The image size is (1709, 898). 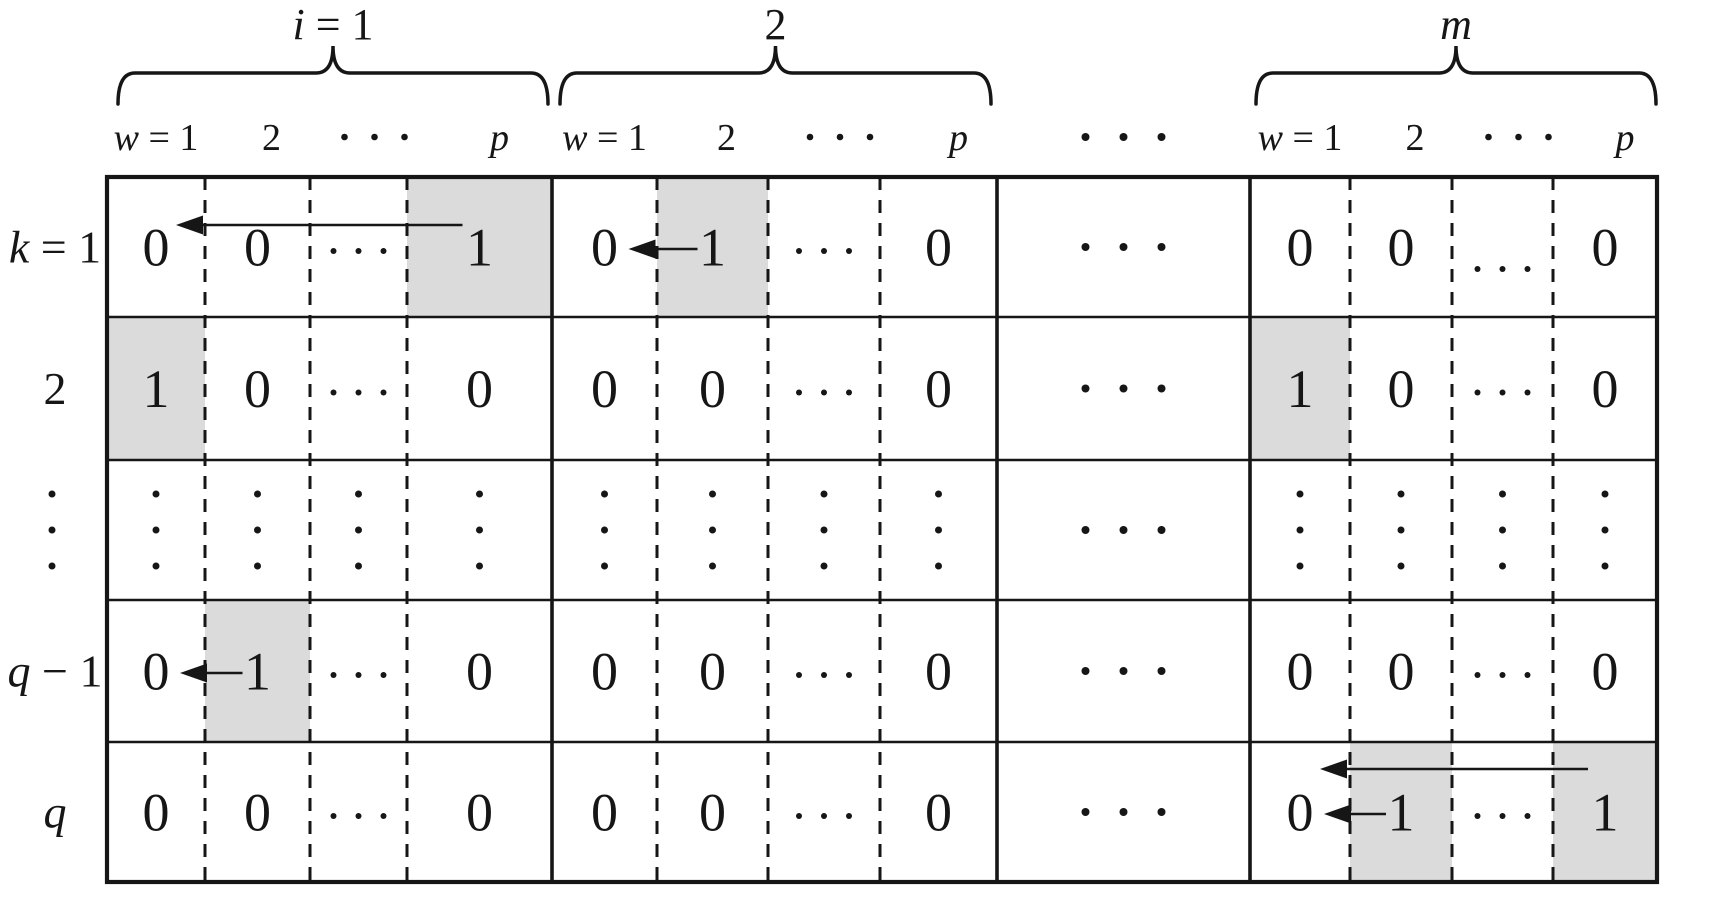 I want to click on gap-header-ellipsis, so click(x=1085, y=137).